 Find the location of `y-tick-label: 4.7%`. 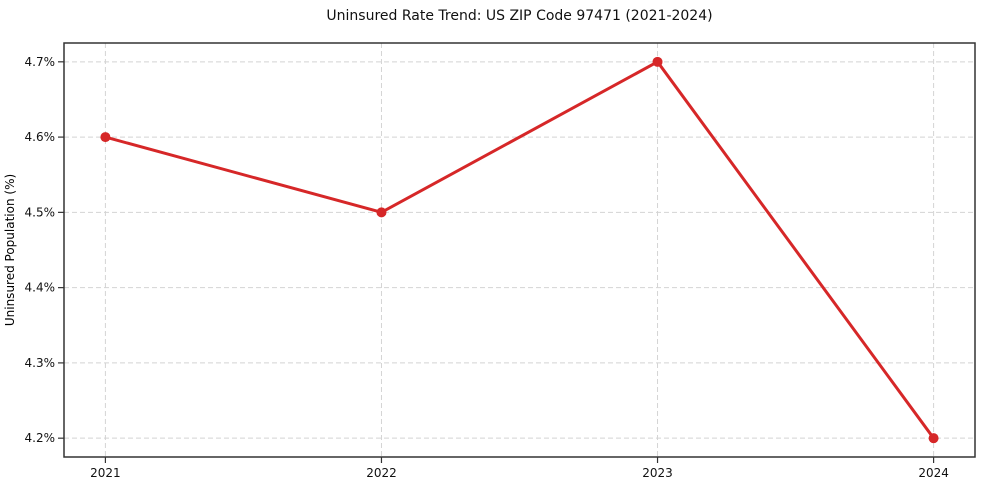

y-tick-label: 4.7% is located at coordinates (40, 62).